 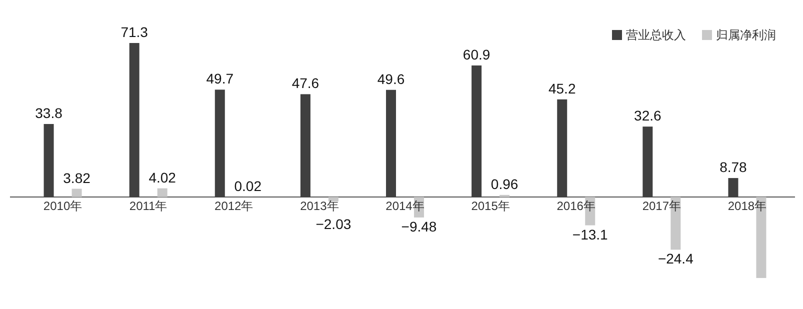 What do you see at coordinates (747, 206) in the screenshot?
I see `x-tick-label: 2018年` at bounding box center [747, 206].